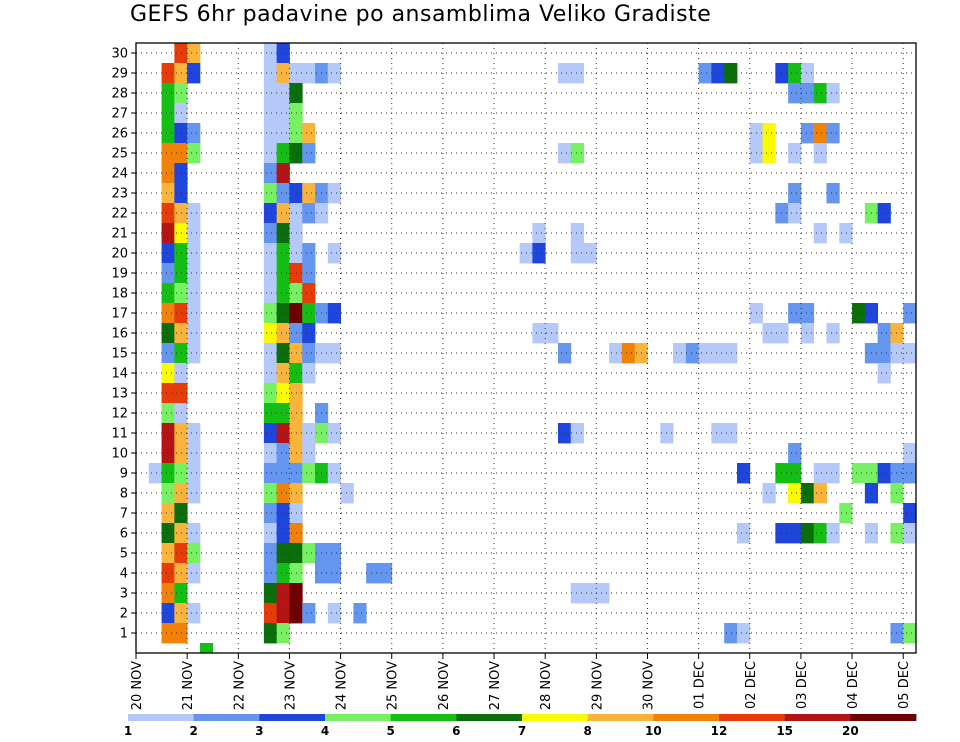  Describe the element at coordinates (342, 685) in the screenshot. I see `x-tick-label: 24 NOV` at that location.